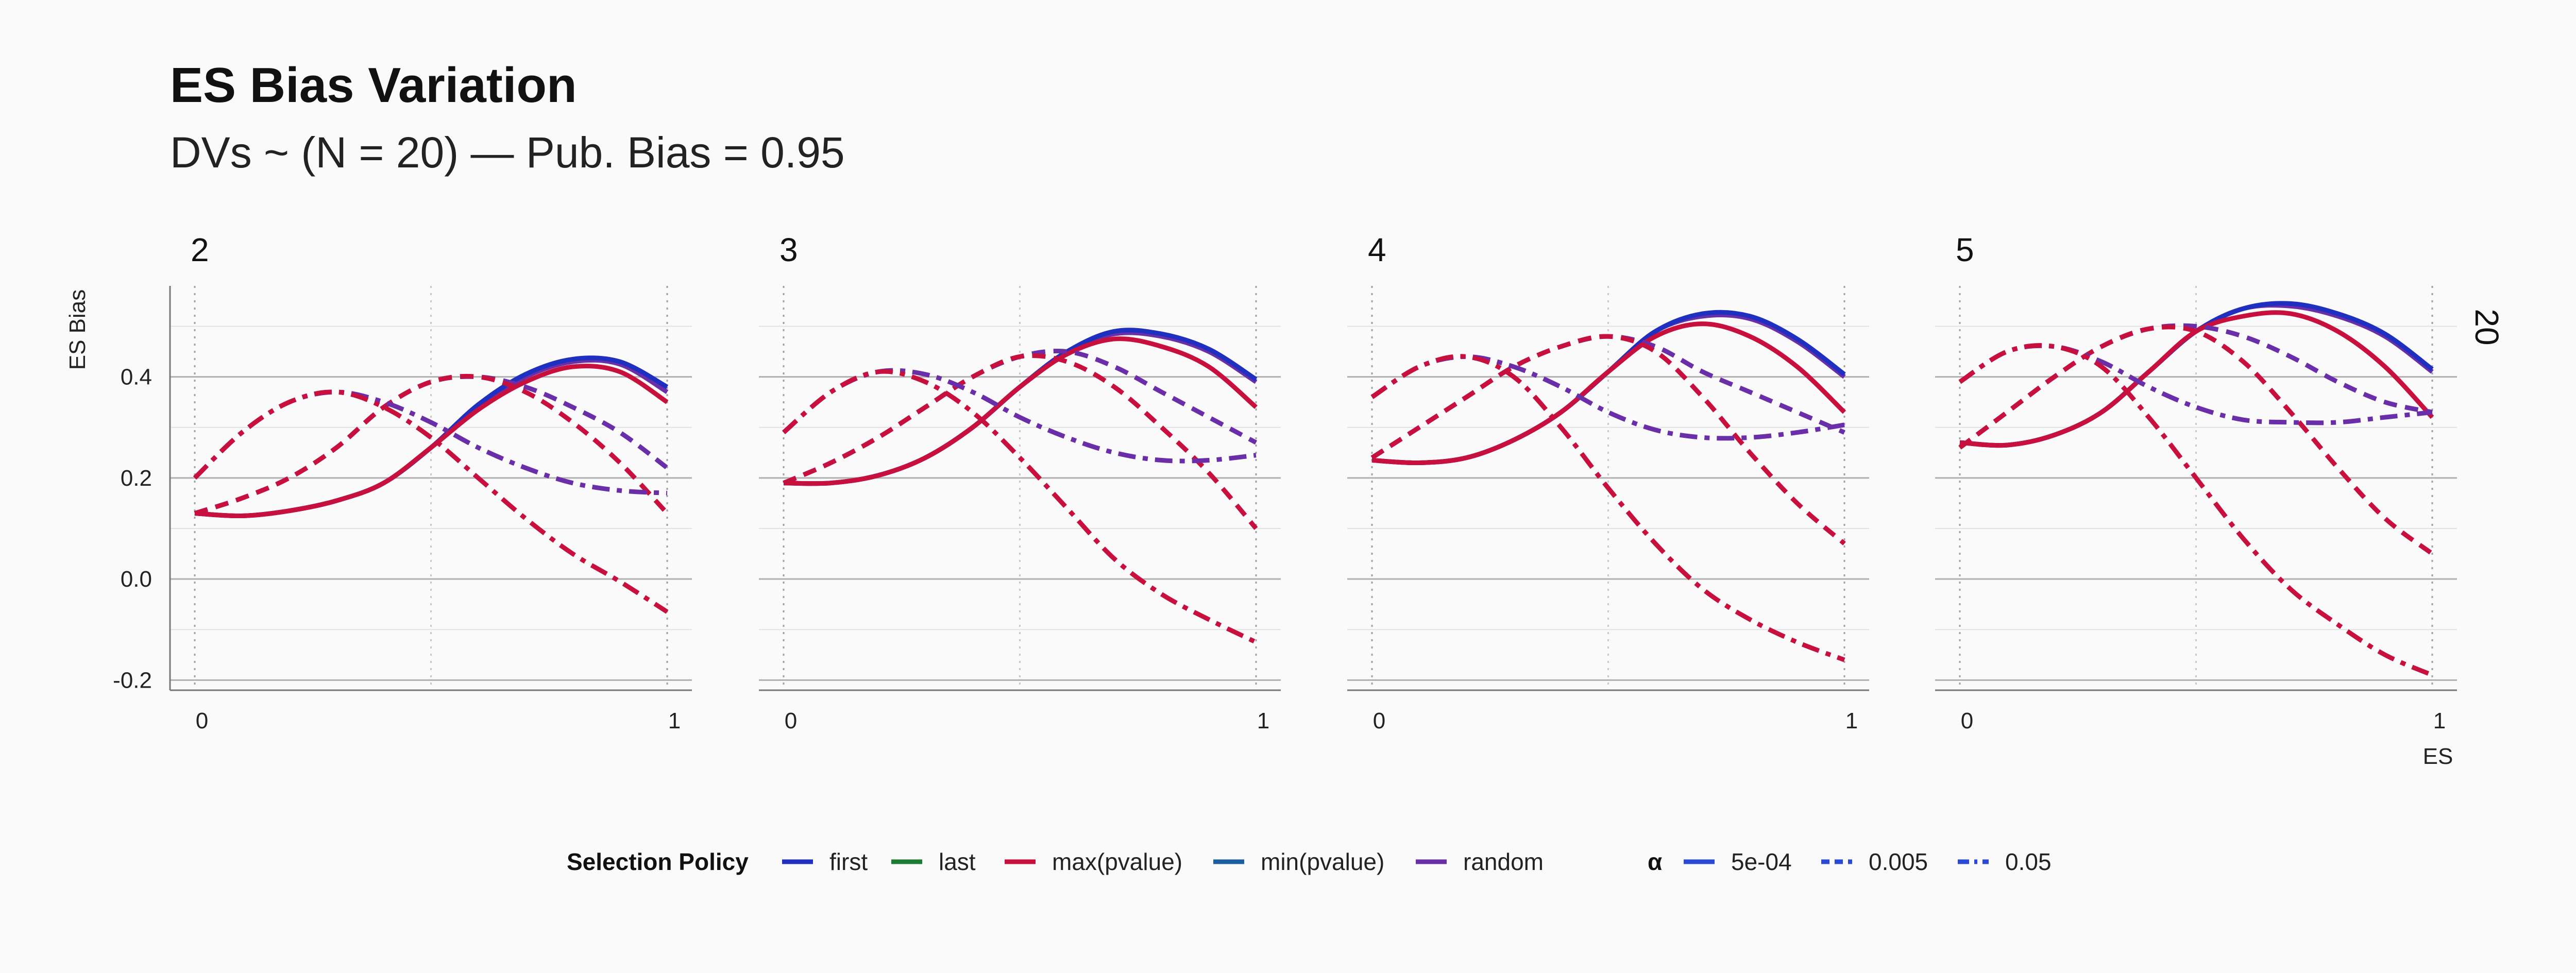 This screenshot has height=973, width=2576. Describe the element at coordinates (136, 378) in the screenshot. I see `y-tick-label: 0.4` at that location.